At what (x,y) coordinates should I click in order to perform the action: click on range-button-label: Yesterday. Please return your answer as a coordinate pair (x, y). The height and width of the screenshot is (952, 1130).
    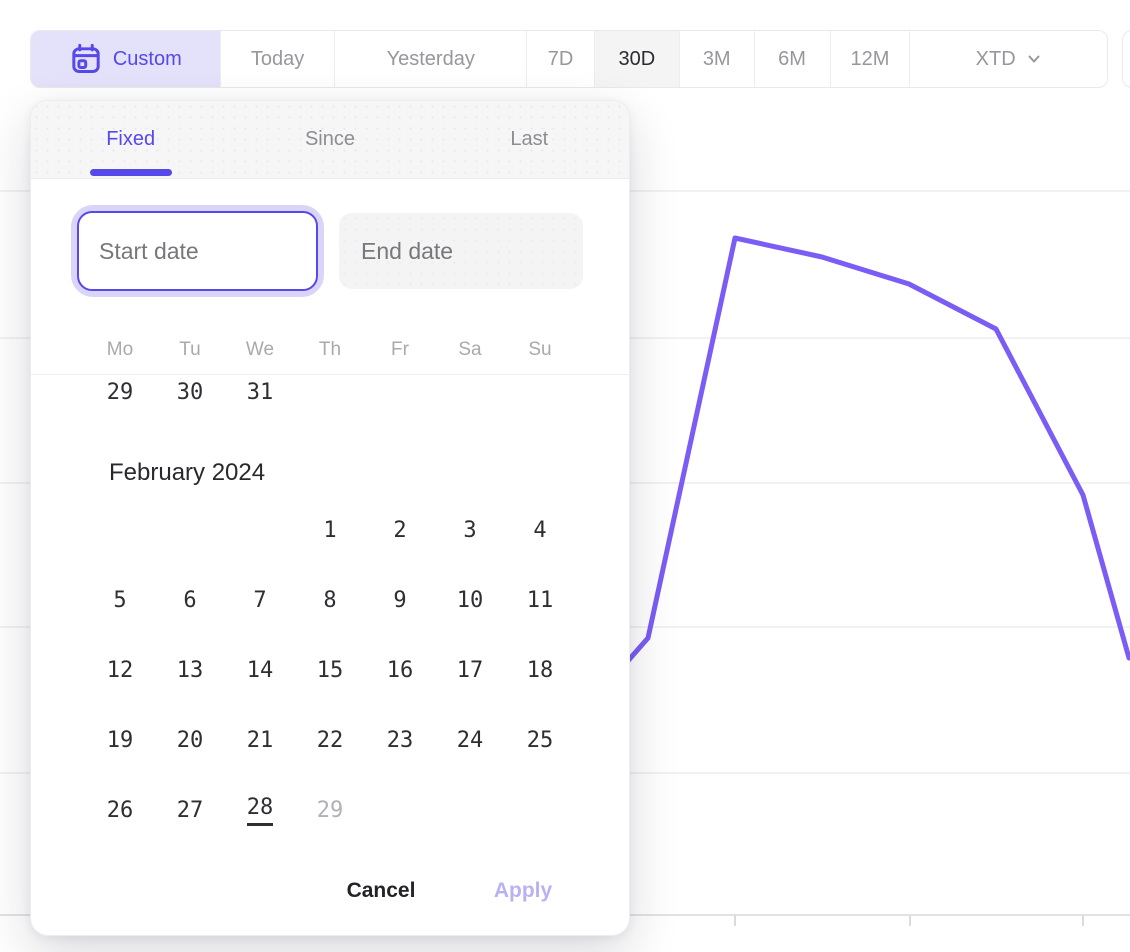
    Looking at the image, I should click on (430, 58).